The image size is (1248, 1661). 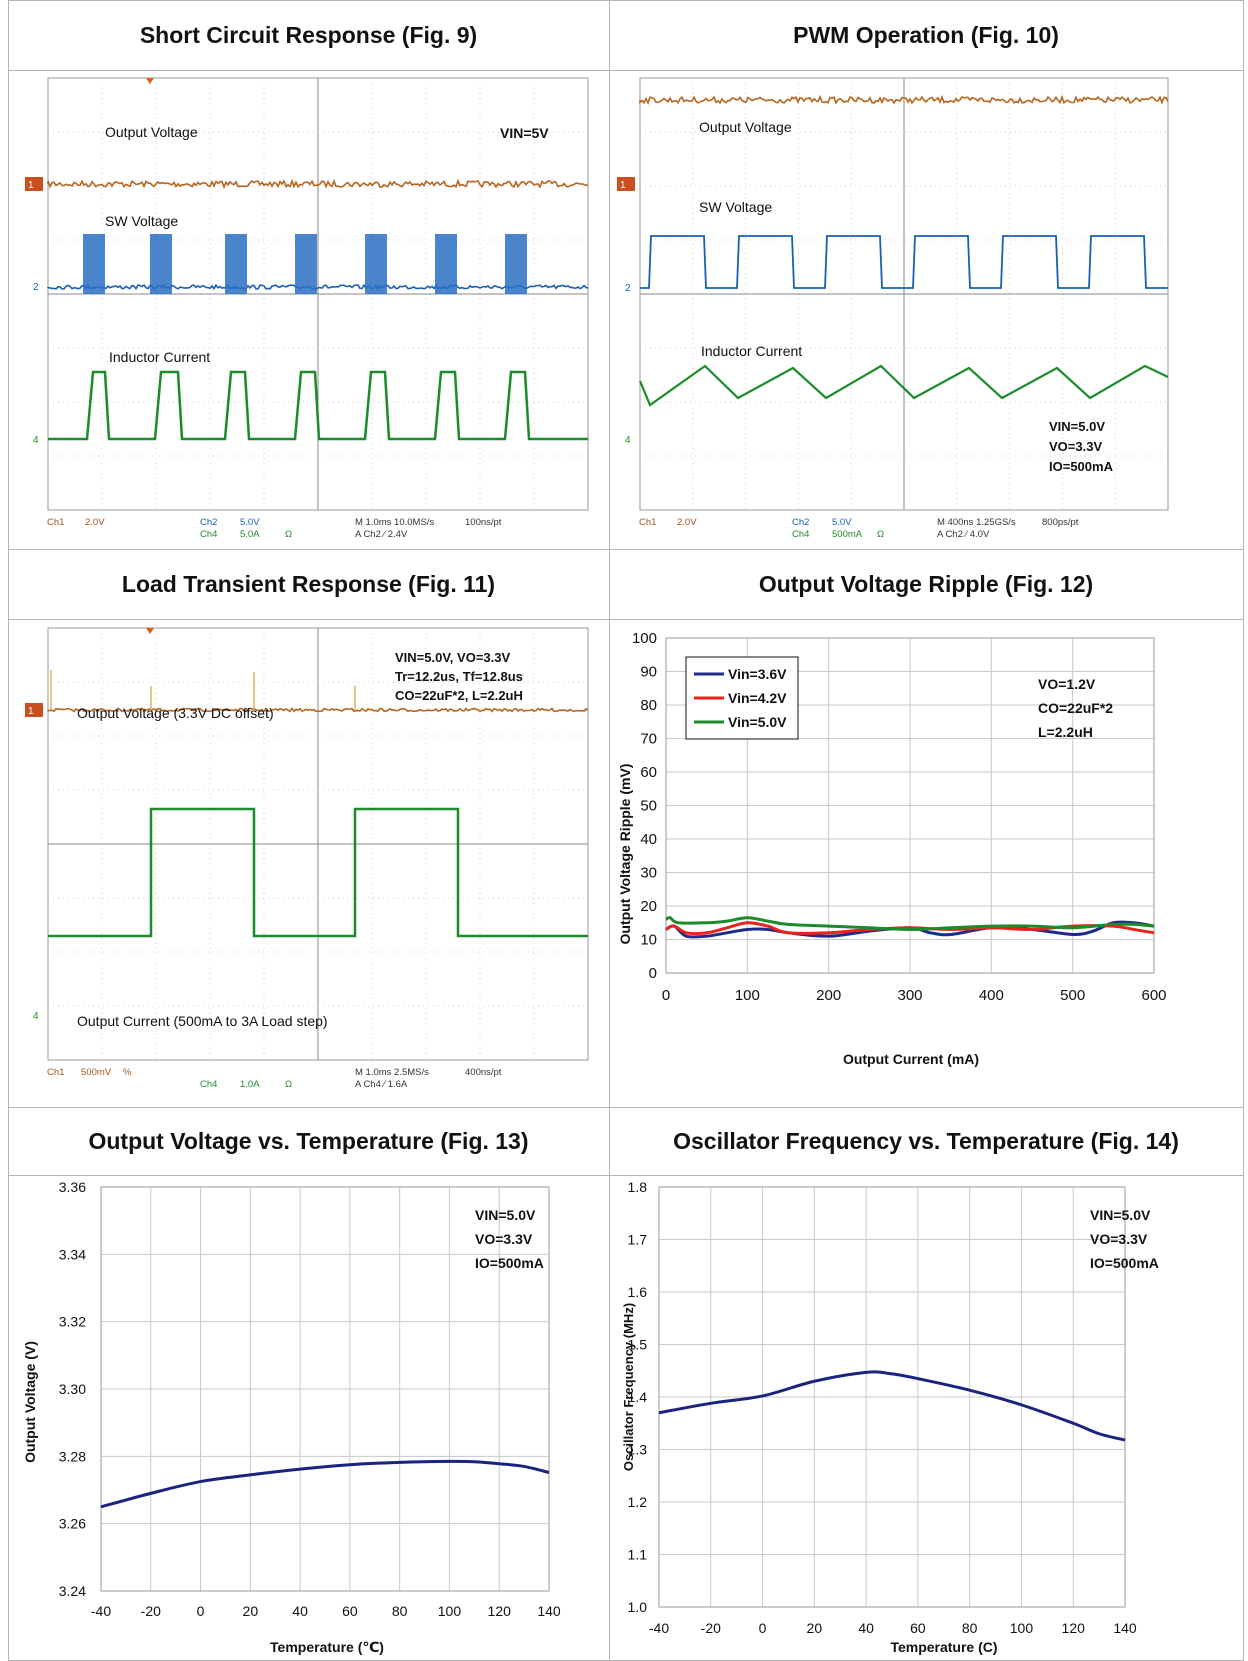 What do you see at coordinates (648, 806) in the screenshot?
I see `y-tick-label: 50` at bounding box center [648, 806].